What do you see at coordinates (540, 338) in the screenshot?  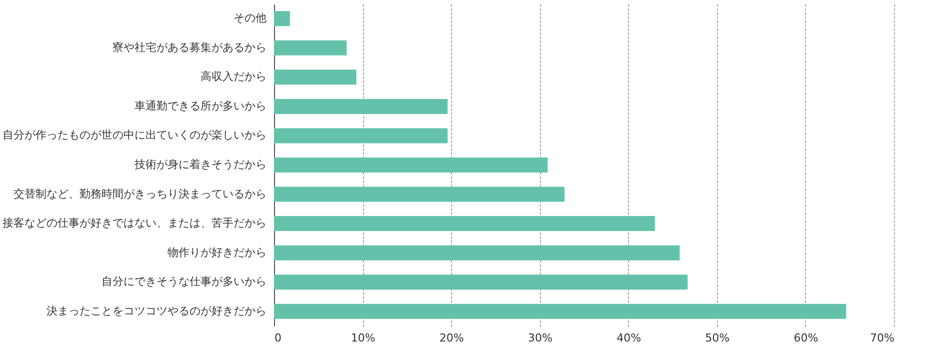 I see `x-tick-label: 30%` at bounding box center [540, 338].